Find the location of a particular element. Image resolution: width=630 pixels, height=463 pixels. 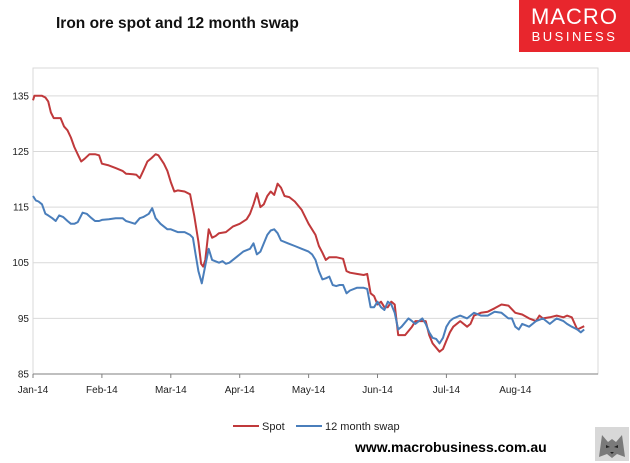

wolf-icon is located at coordinates (612, 444).